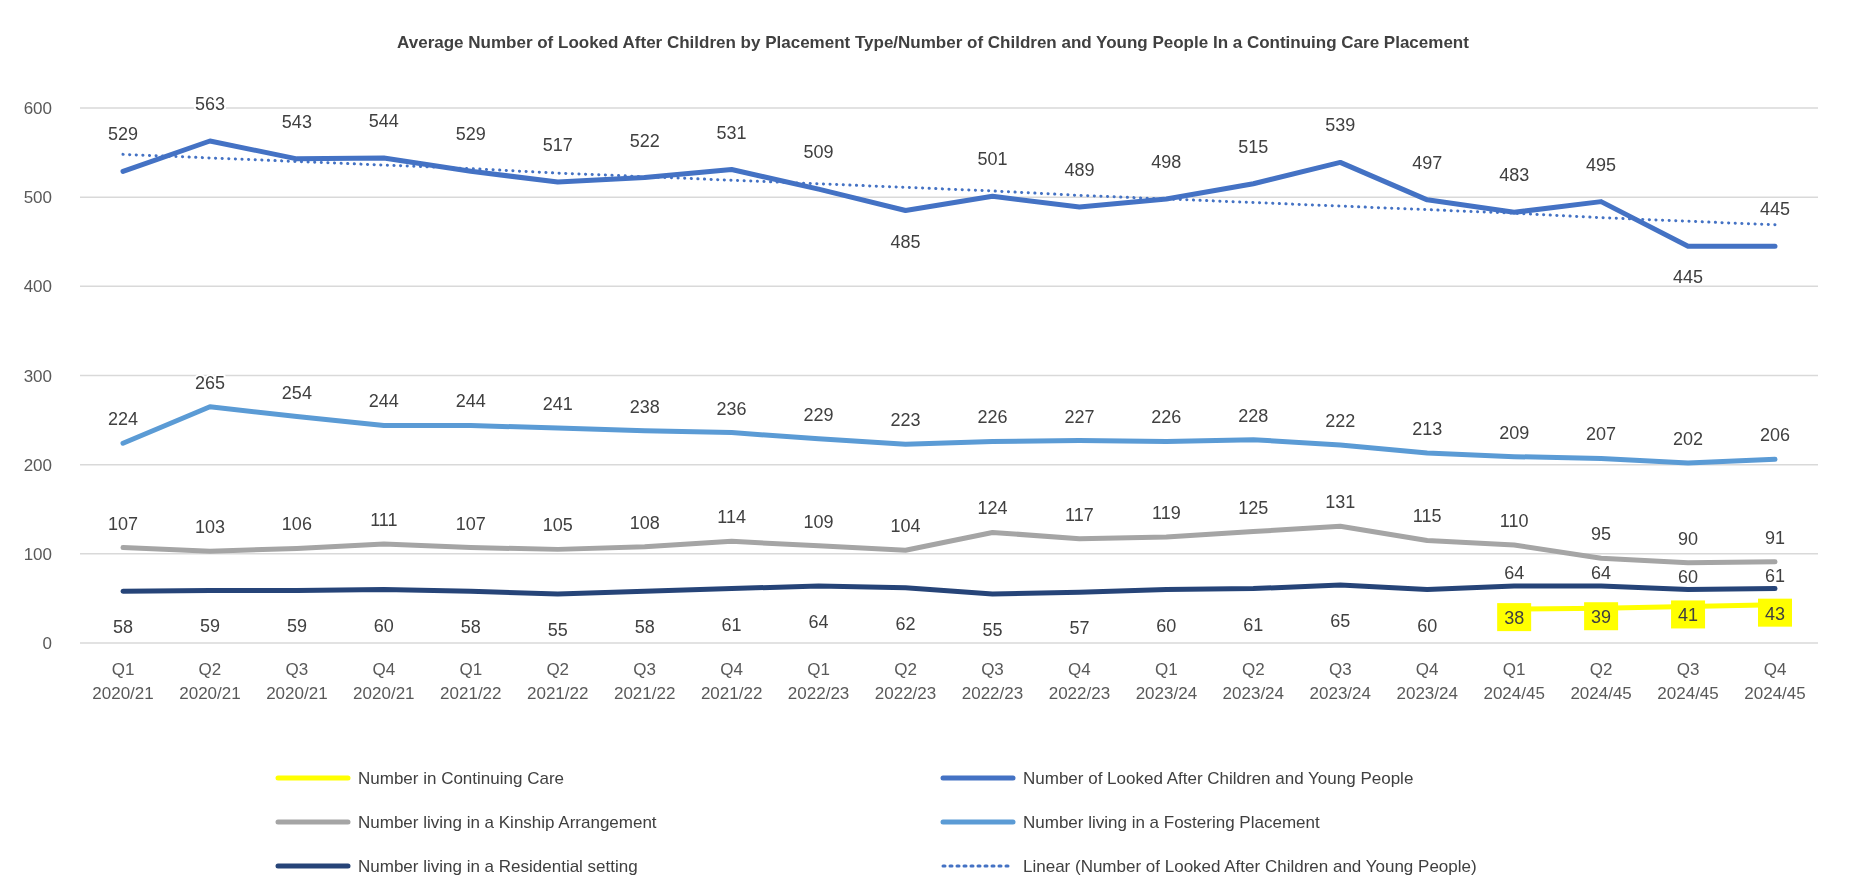  I want to click on data-label: 539, so click(1340, 125).